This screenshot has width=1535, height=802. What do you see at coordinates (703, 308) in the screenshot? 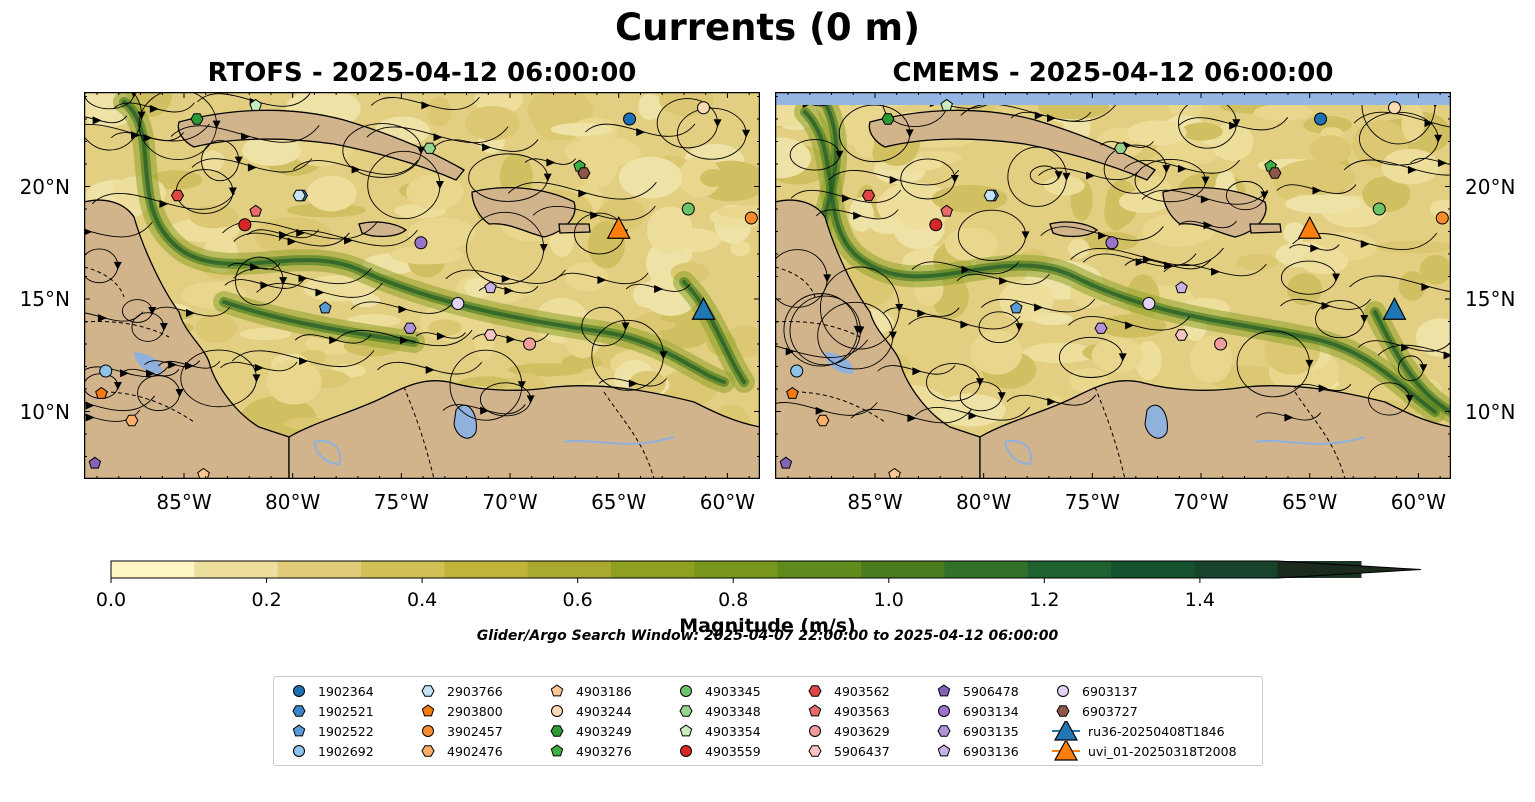
I see `glider-marker-ru36-20250408T1846` at bounding box center [703, 308].